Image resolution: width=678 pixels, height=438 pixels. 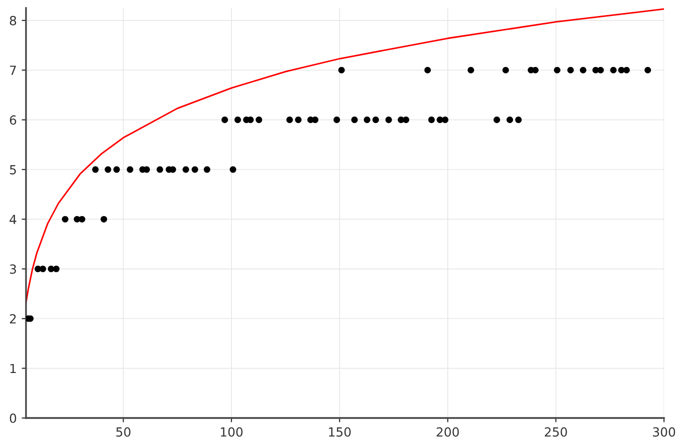 I want to click on x-tick-label: 250, so click(x=555, y=432).